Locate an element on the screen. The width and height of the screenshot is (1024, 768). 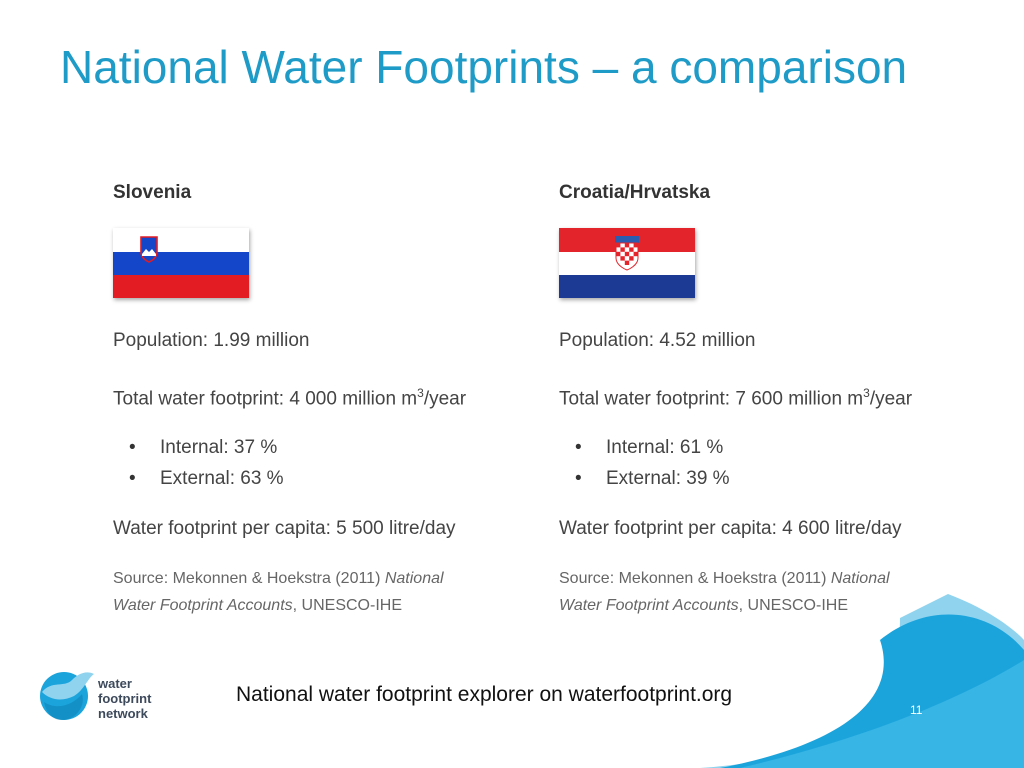
external-share-item: External: 39 % is located at coordinates (644, 482).